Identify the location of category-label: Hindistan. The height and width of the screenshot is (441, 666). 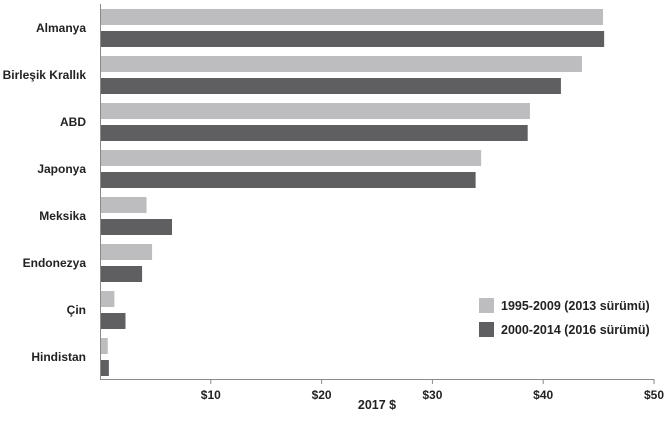
(58, 357).